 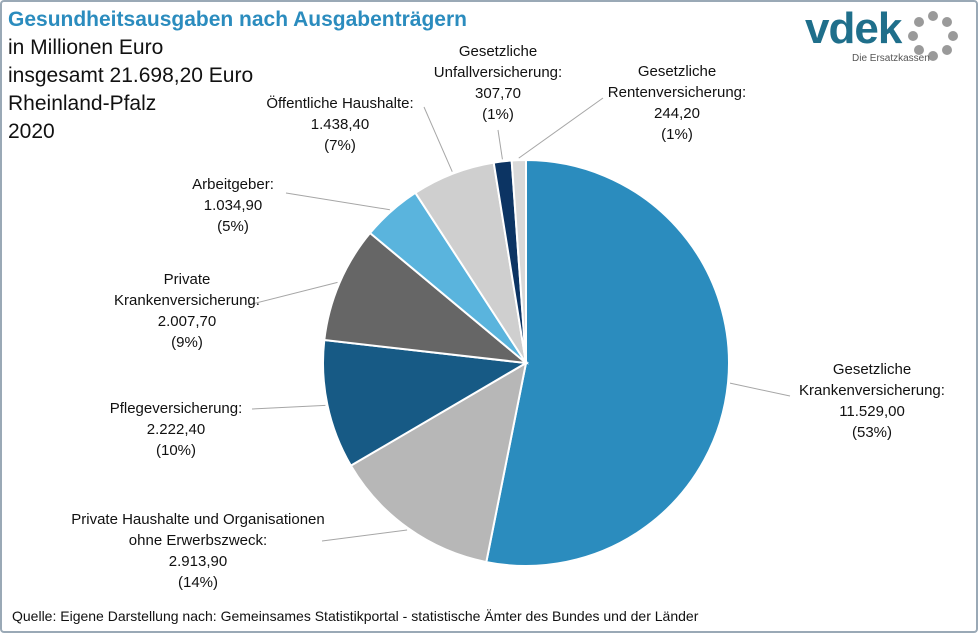 I want to click on chart-subtitle-year: 2020, so click(x=31, y=131).